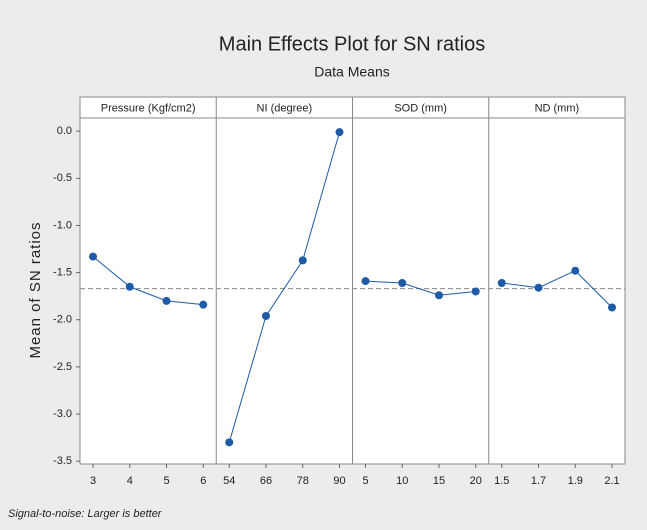  Describe the element at coordinates (352, 44) in the screenshot. I see `chart-title: Main Effects Plot for SN ratios` at that location.